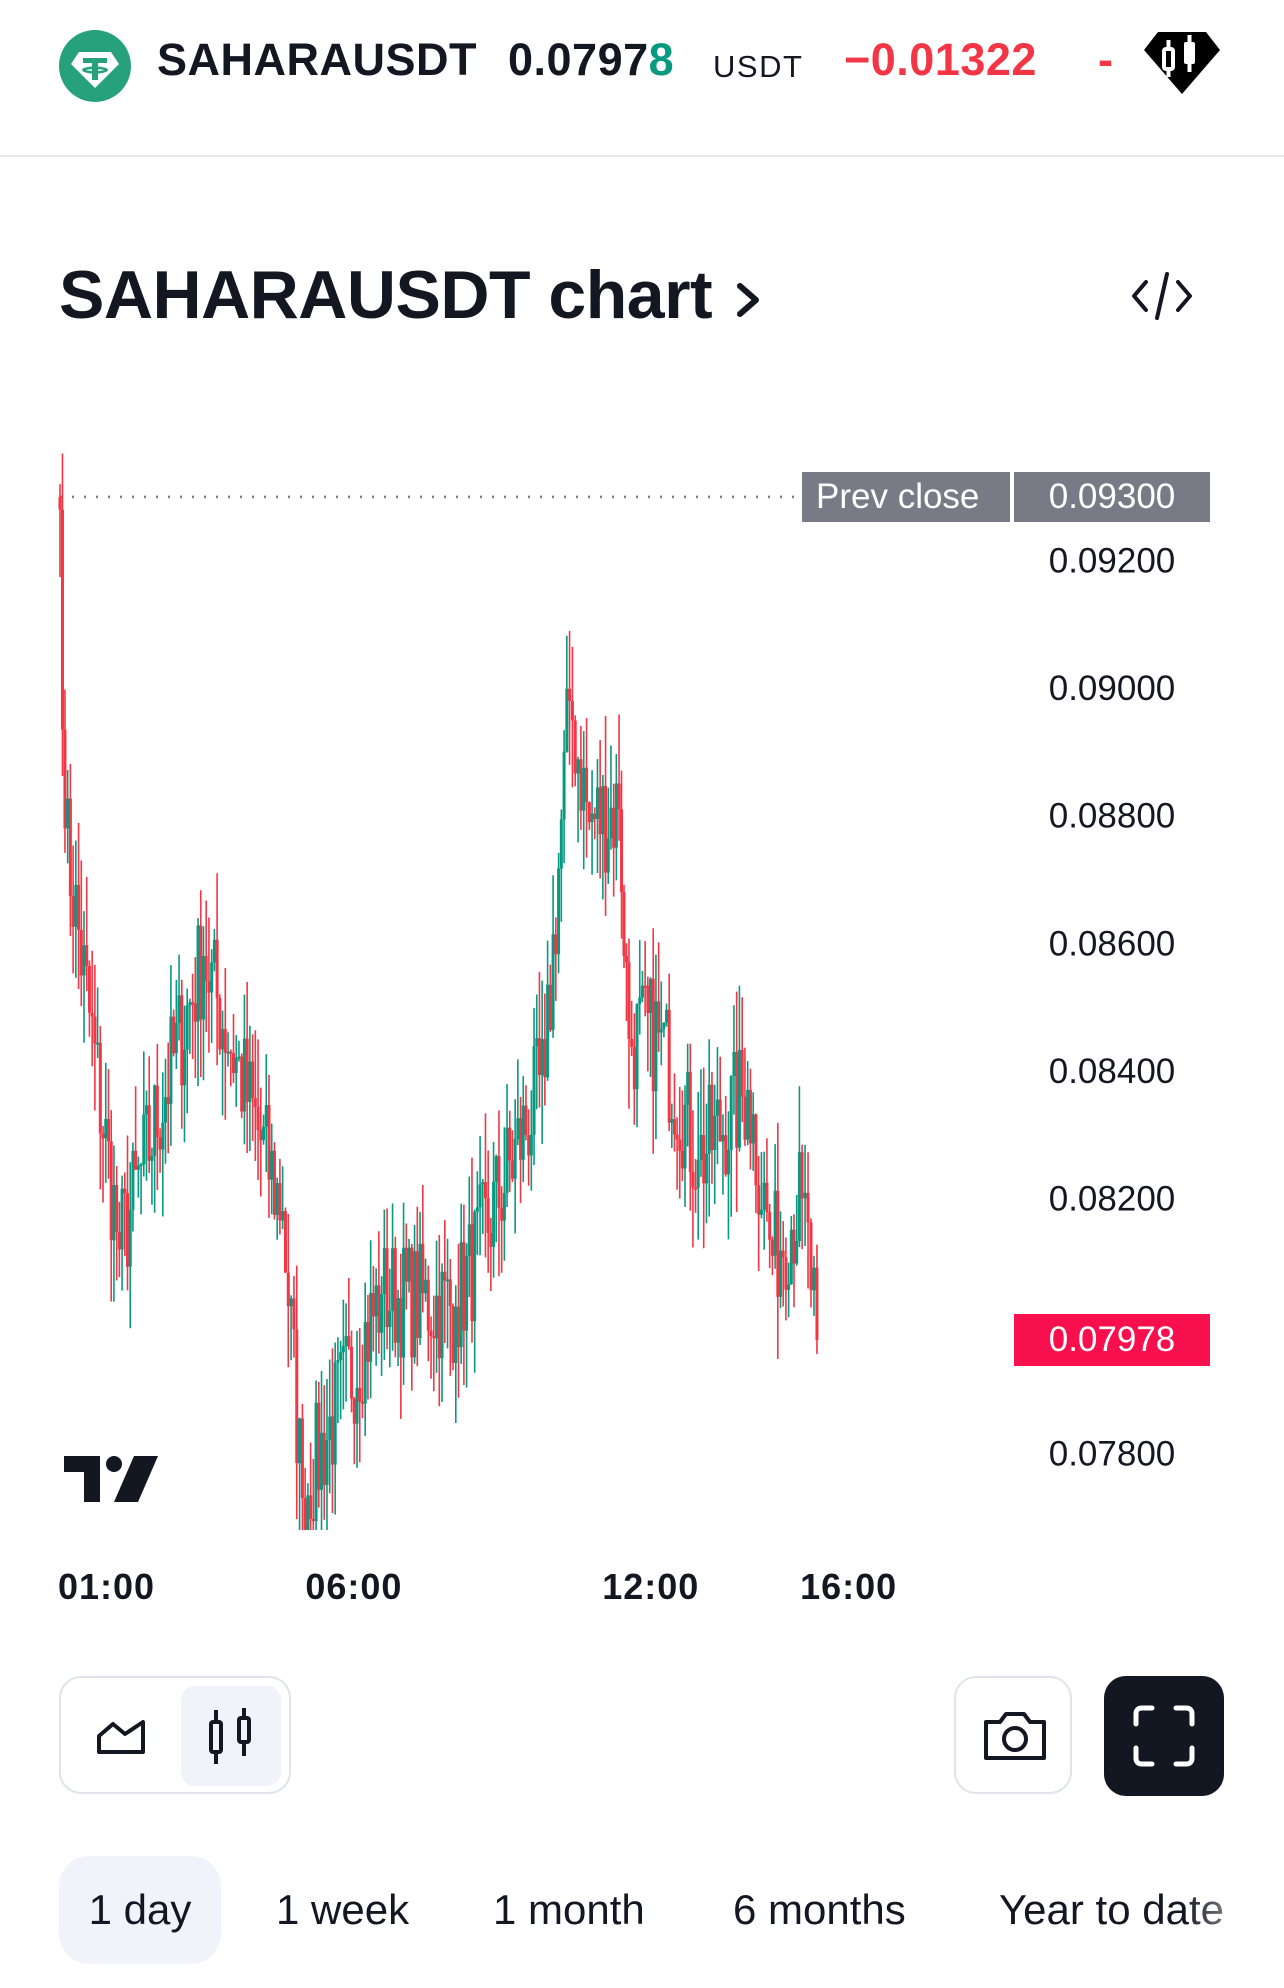  Describe the element at coordinates (1182, 62) in the screenshot. I see `candles-shield-icon` at that location.